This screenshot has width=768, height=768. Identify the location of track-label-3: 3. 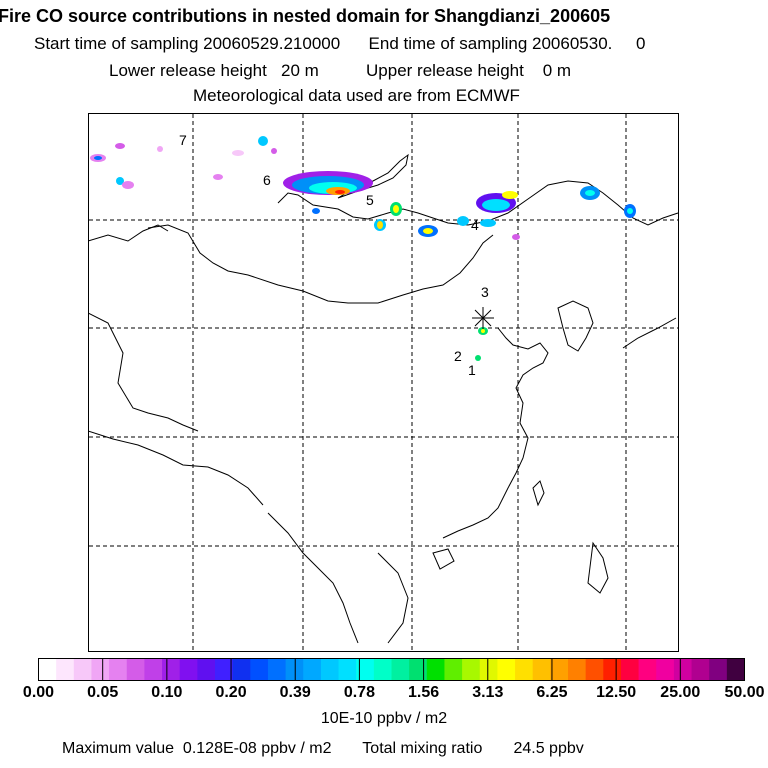
(485, 292).